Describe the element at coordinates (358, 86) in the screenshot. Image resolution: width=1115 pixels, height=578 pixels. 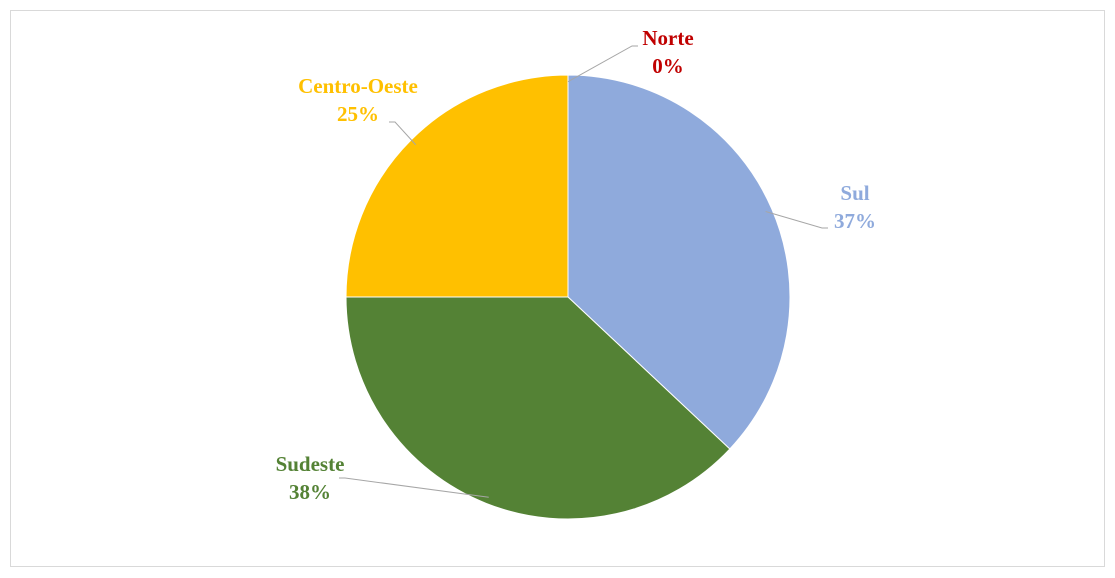
I see `slice-category-label: Centro-Oeste` at that location.